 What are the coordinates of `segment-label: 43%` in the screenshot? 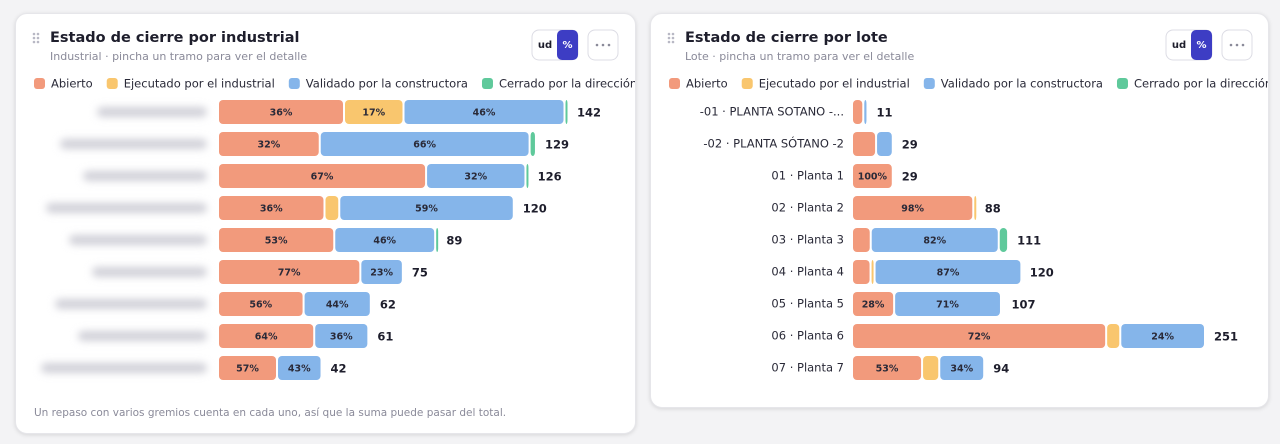 It's located at (299, 369).